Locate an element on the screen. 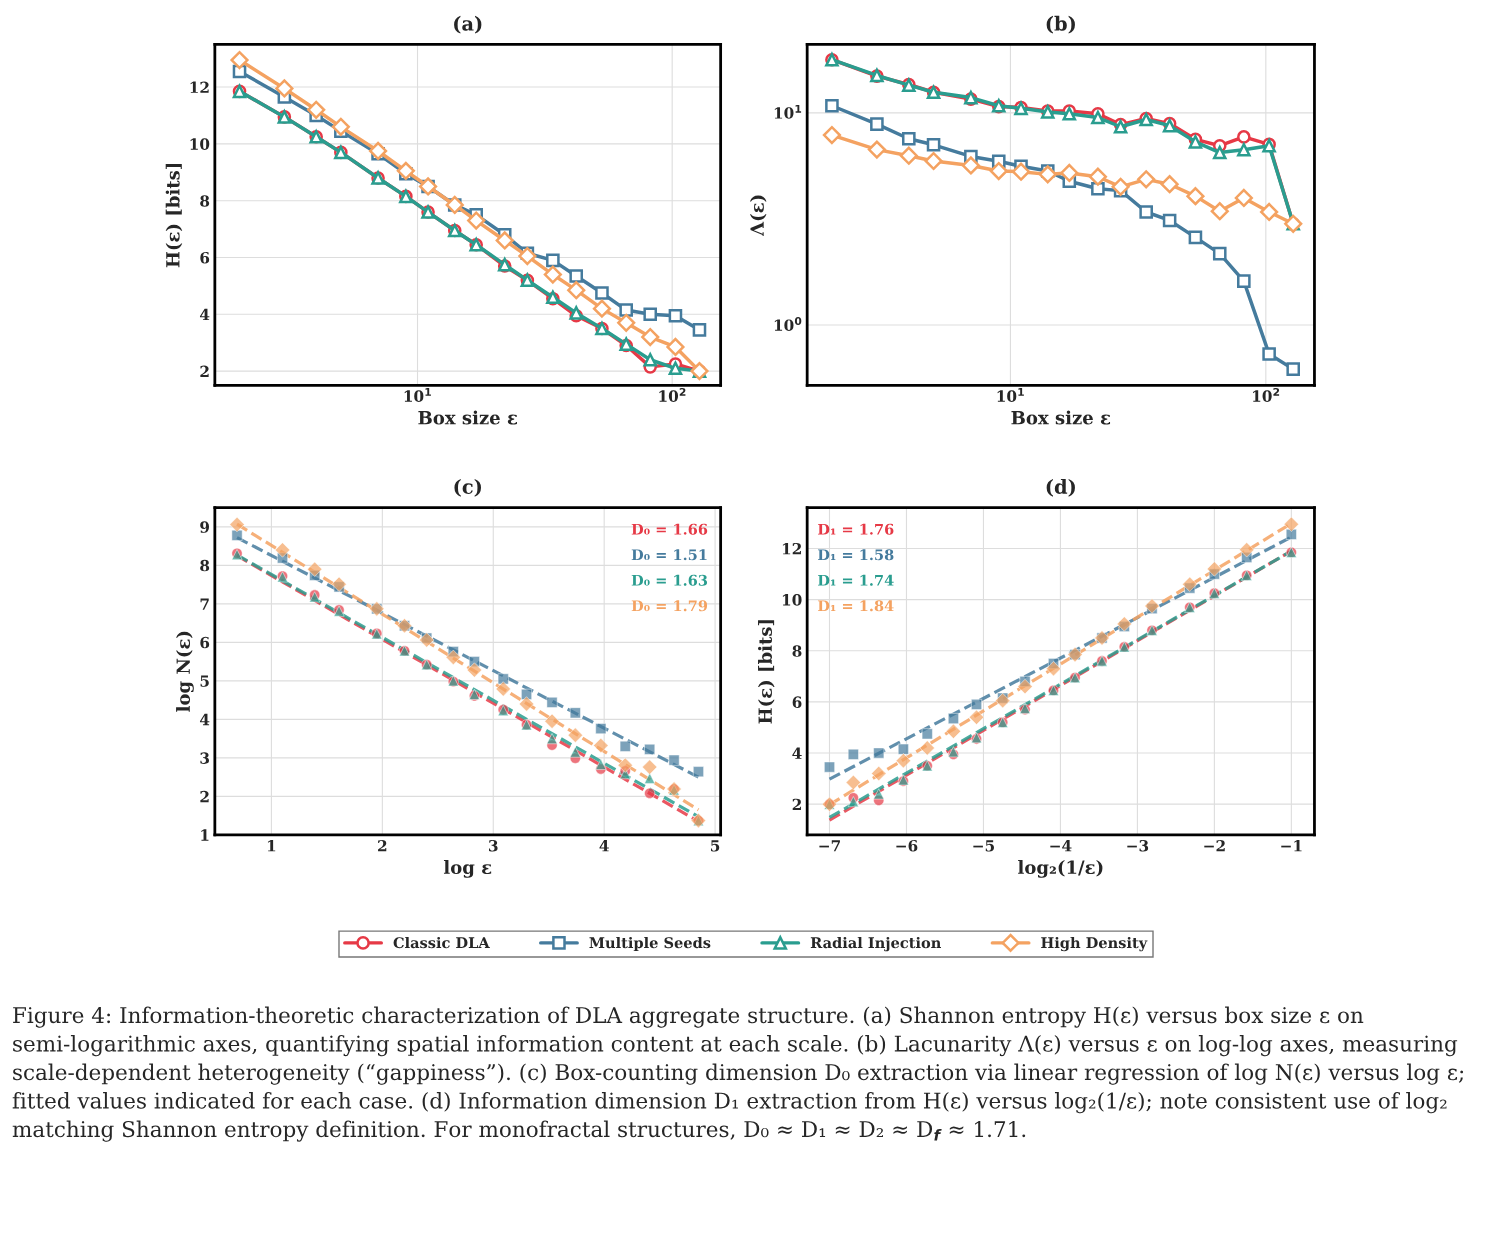 This screenshot has height=1235, width=1492. x-tick-label: −5 is located at coordinates (984, 846).